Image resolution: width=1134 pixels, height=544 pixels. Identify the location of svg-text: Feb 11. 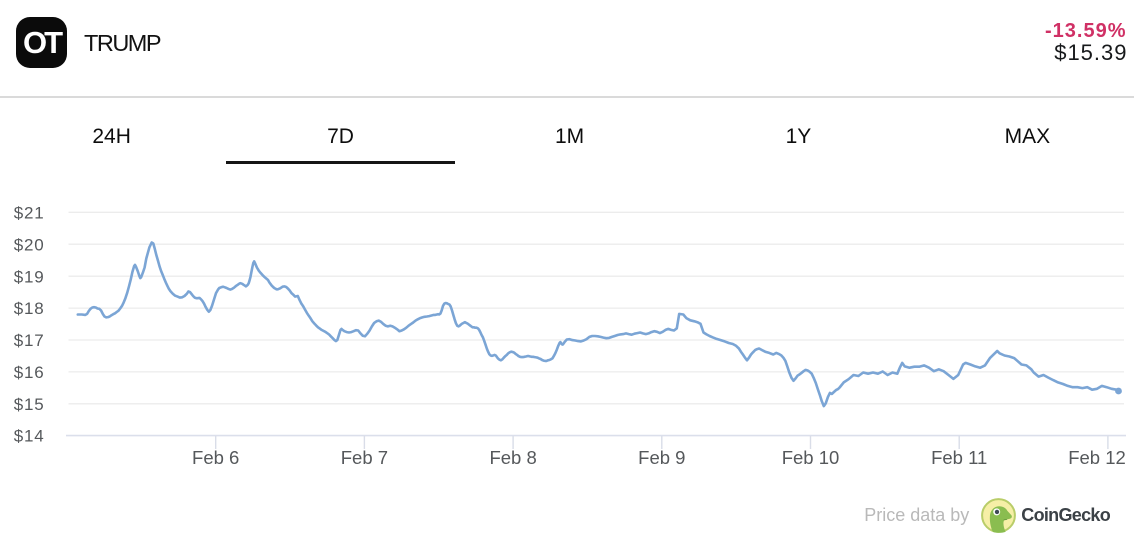
(959, 457).